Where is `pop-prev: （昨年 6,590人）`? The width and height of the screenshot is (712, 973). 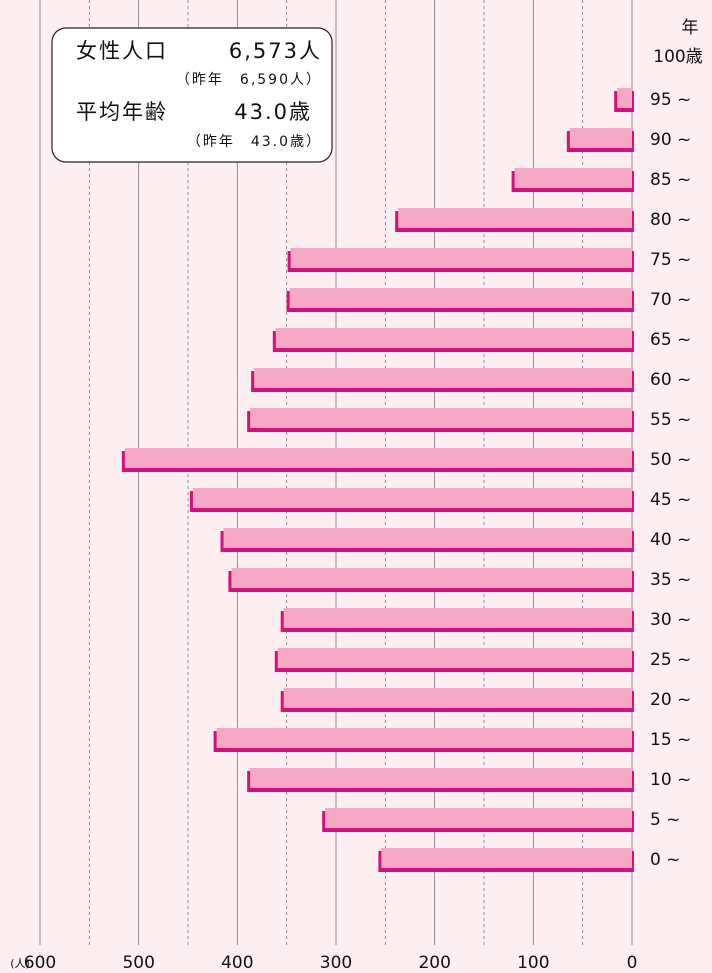 pop-prev: （昨年 6,590人） is located at coordinates (249, 80).